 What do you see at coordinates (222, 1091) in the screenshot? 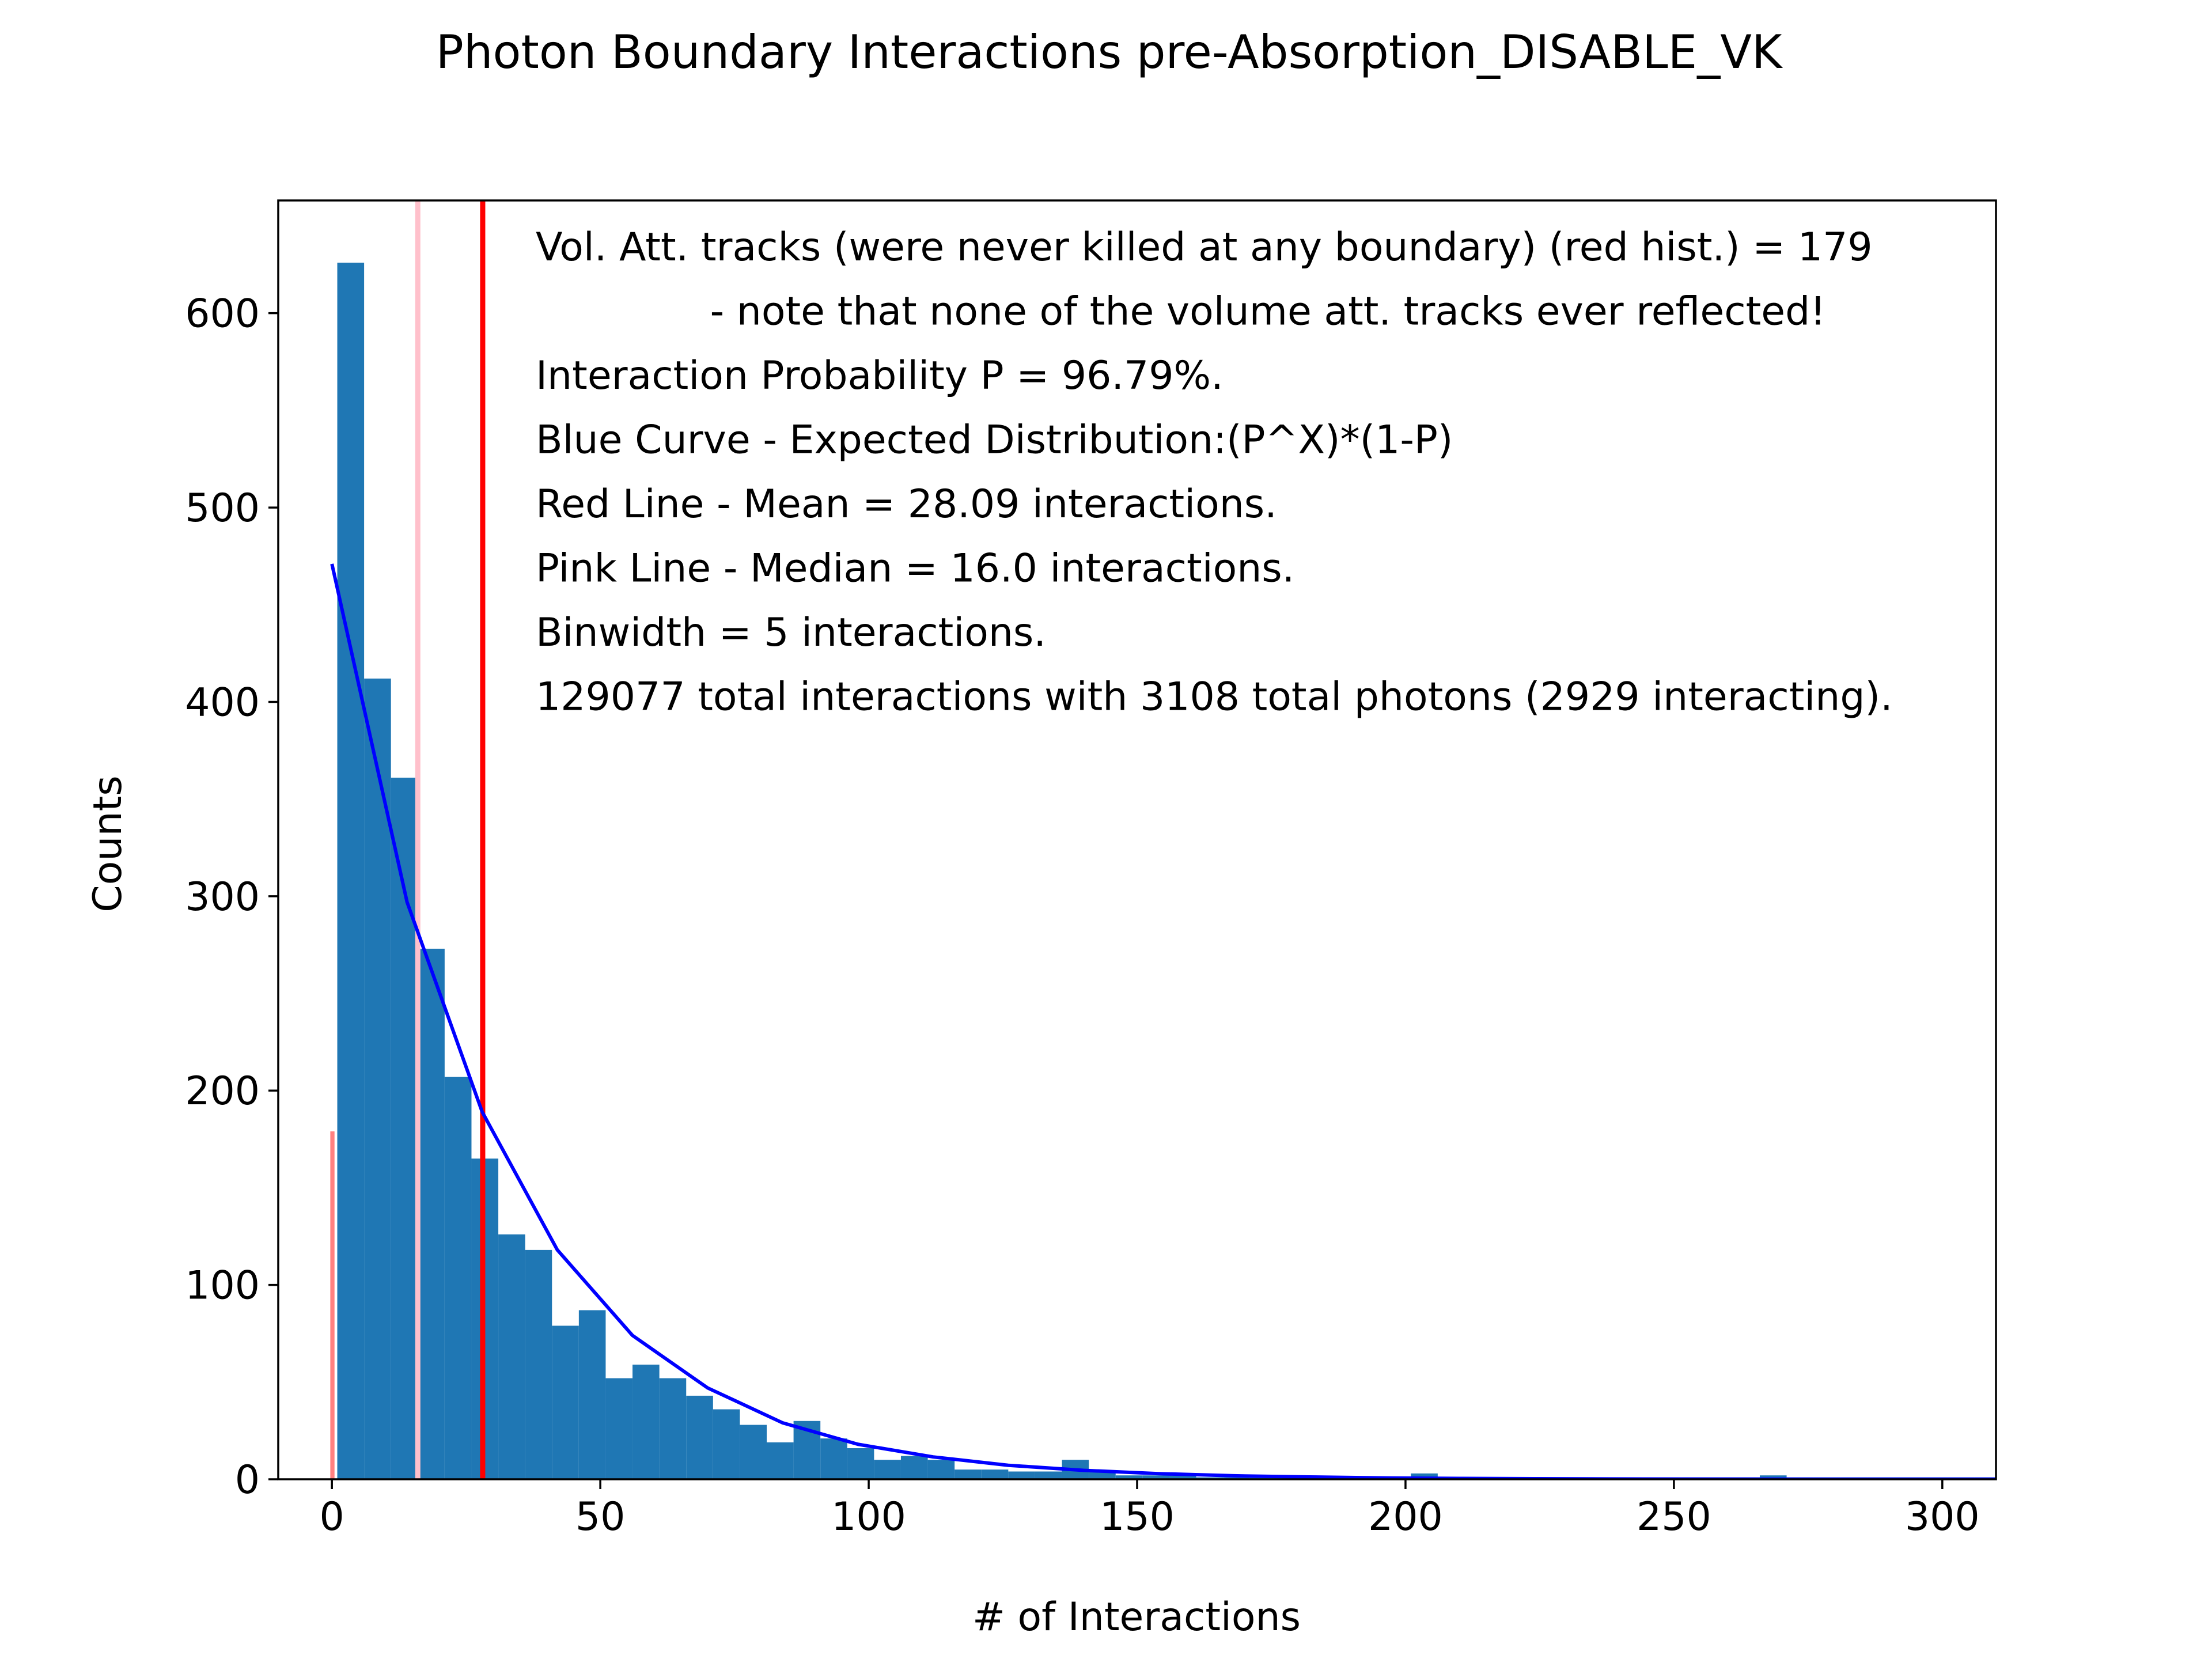
I see `y-tick-label: 200` at bounding box center [222, 1091].